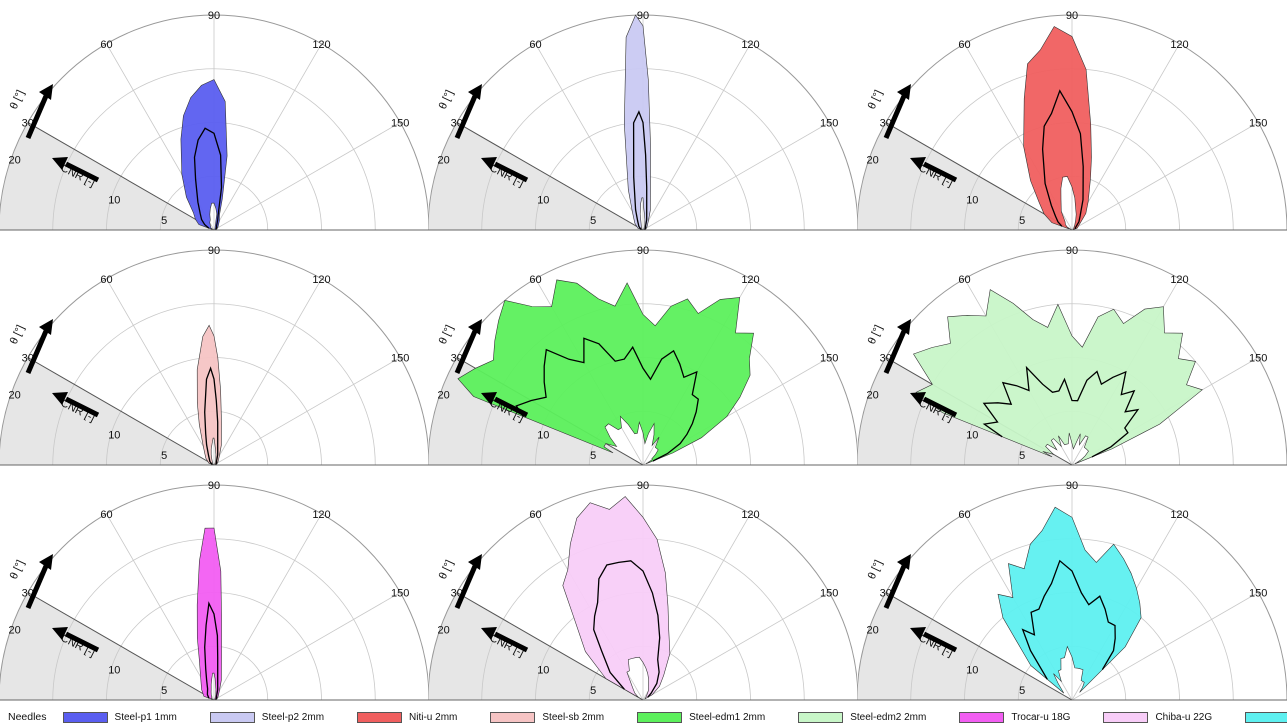 This screenshot has height=727, width=1287. What do you see at coordinates (1041, 717) in the screenshot?
I see `legend-label: Trocar-u 18G` at bounding box center [1041, 717].